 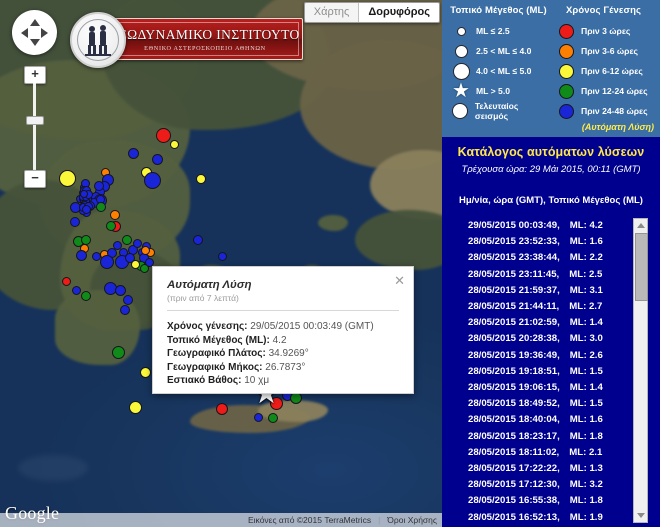 I want to click on island-lesvos, so click(x=333, y=223).